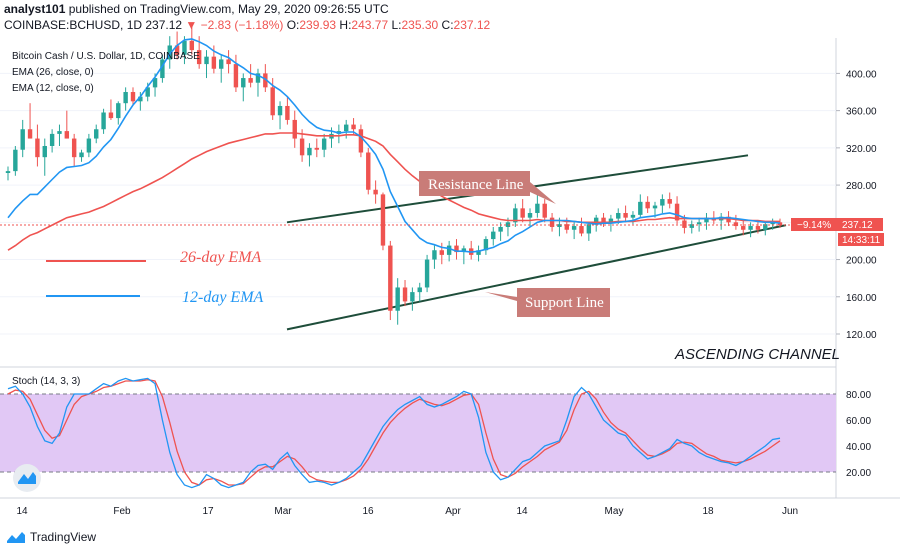  I want to click on support-line, so click(536, 277).